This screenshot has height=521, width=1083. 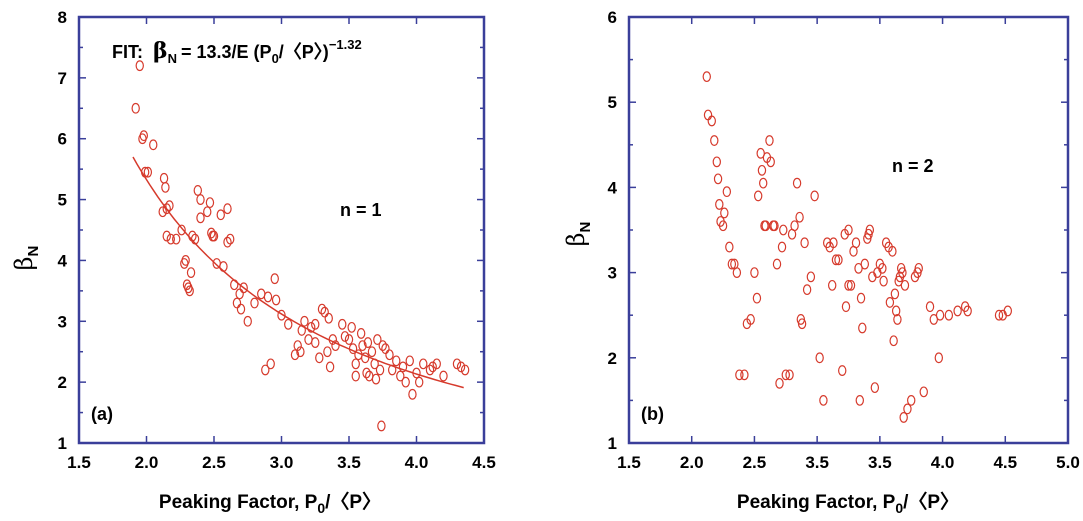 What do you see at coordinates (63, 260) in the screenshot?
I see `y-tick-label: 4` at bounding box center [63, 260].